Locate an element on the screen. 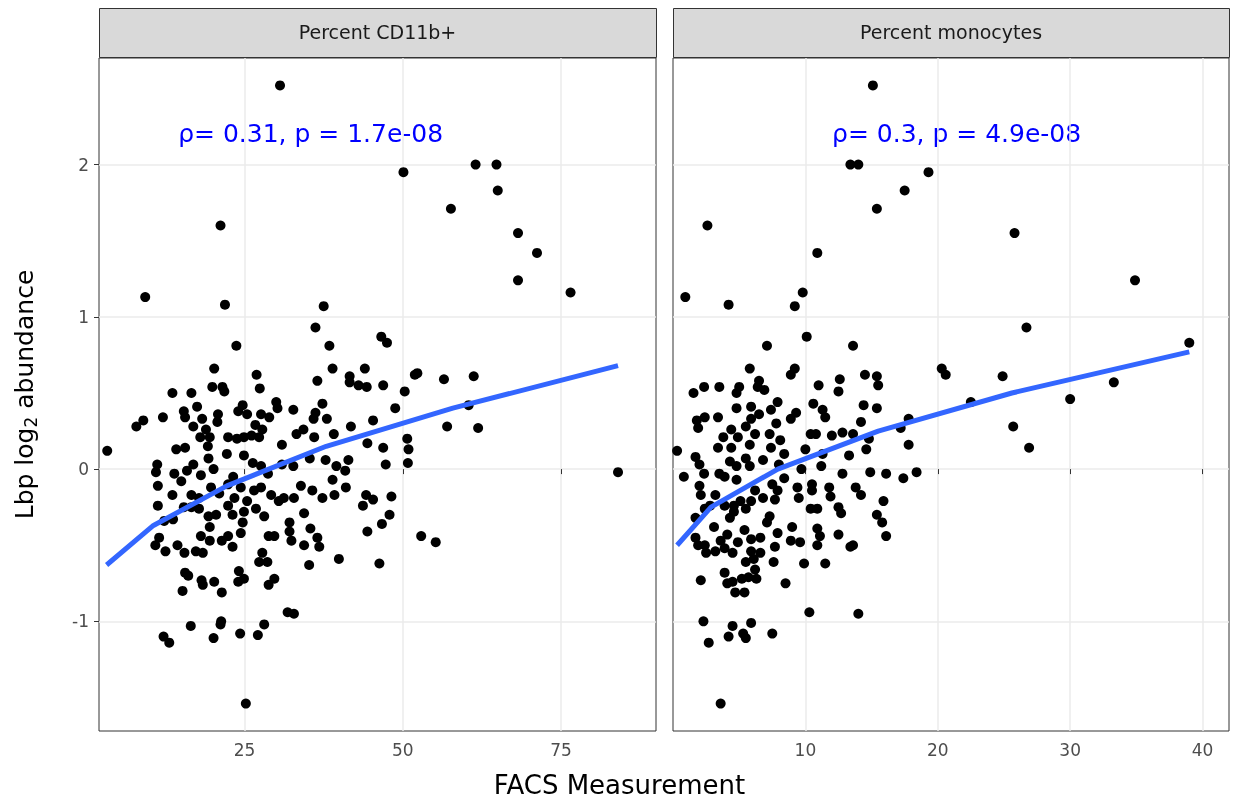  x-tick-label: 10 is located at coordinates (805, 749).